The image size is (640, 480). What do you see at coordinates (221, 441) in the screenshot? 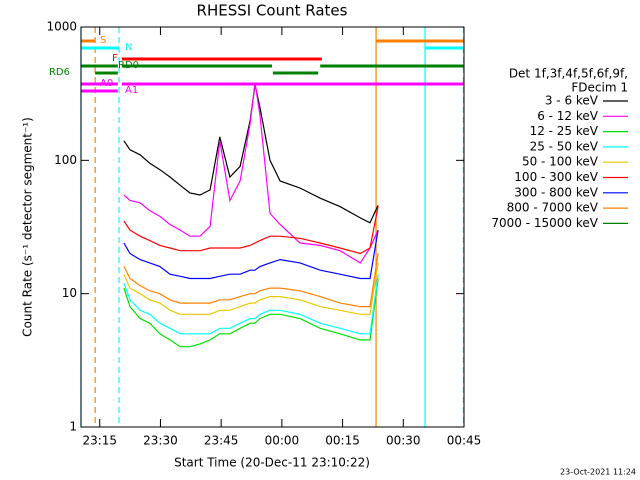
I see `x-tick-label: 23:45` at bounding box center [221, 441].